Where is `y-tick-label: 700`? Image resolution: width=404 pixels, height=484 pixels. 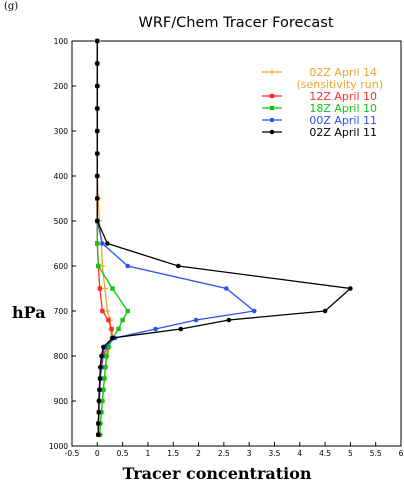 y-tick-label: 700 is located at coordinates (61, 311).